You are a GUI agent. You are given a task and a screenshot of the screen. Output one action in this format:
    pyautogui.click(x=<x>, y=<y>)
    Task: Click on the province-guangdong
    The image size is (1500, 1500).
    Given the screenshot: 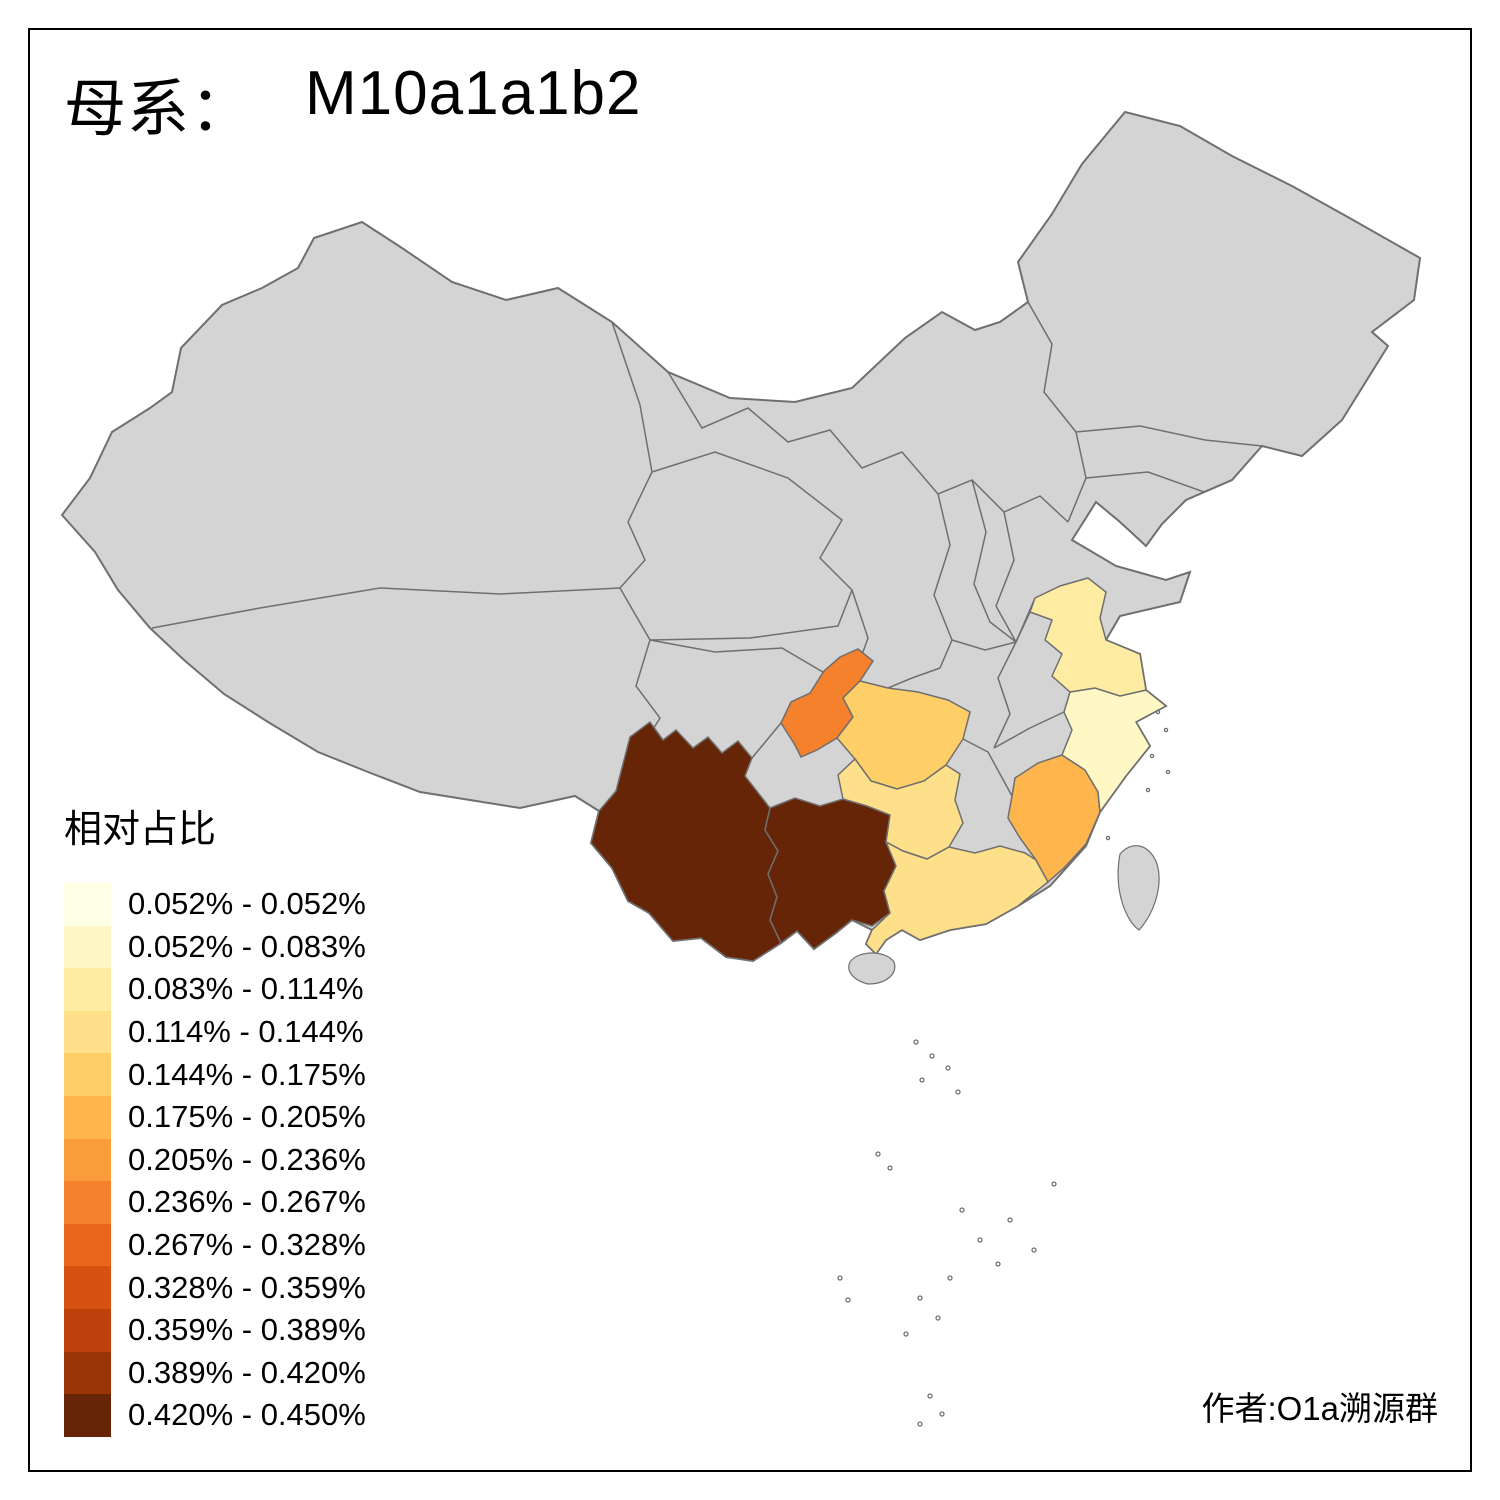 What is the action you would take?
    pyautogui.click(x=957, y=898)
    